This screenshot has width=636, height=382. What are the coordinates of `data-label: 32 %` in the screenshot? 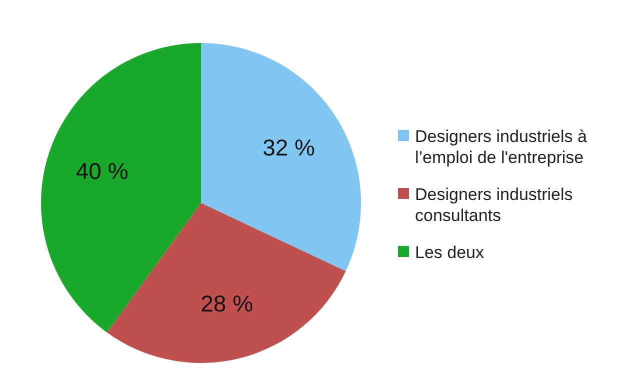 It's located at (289, 147).